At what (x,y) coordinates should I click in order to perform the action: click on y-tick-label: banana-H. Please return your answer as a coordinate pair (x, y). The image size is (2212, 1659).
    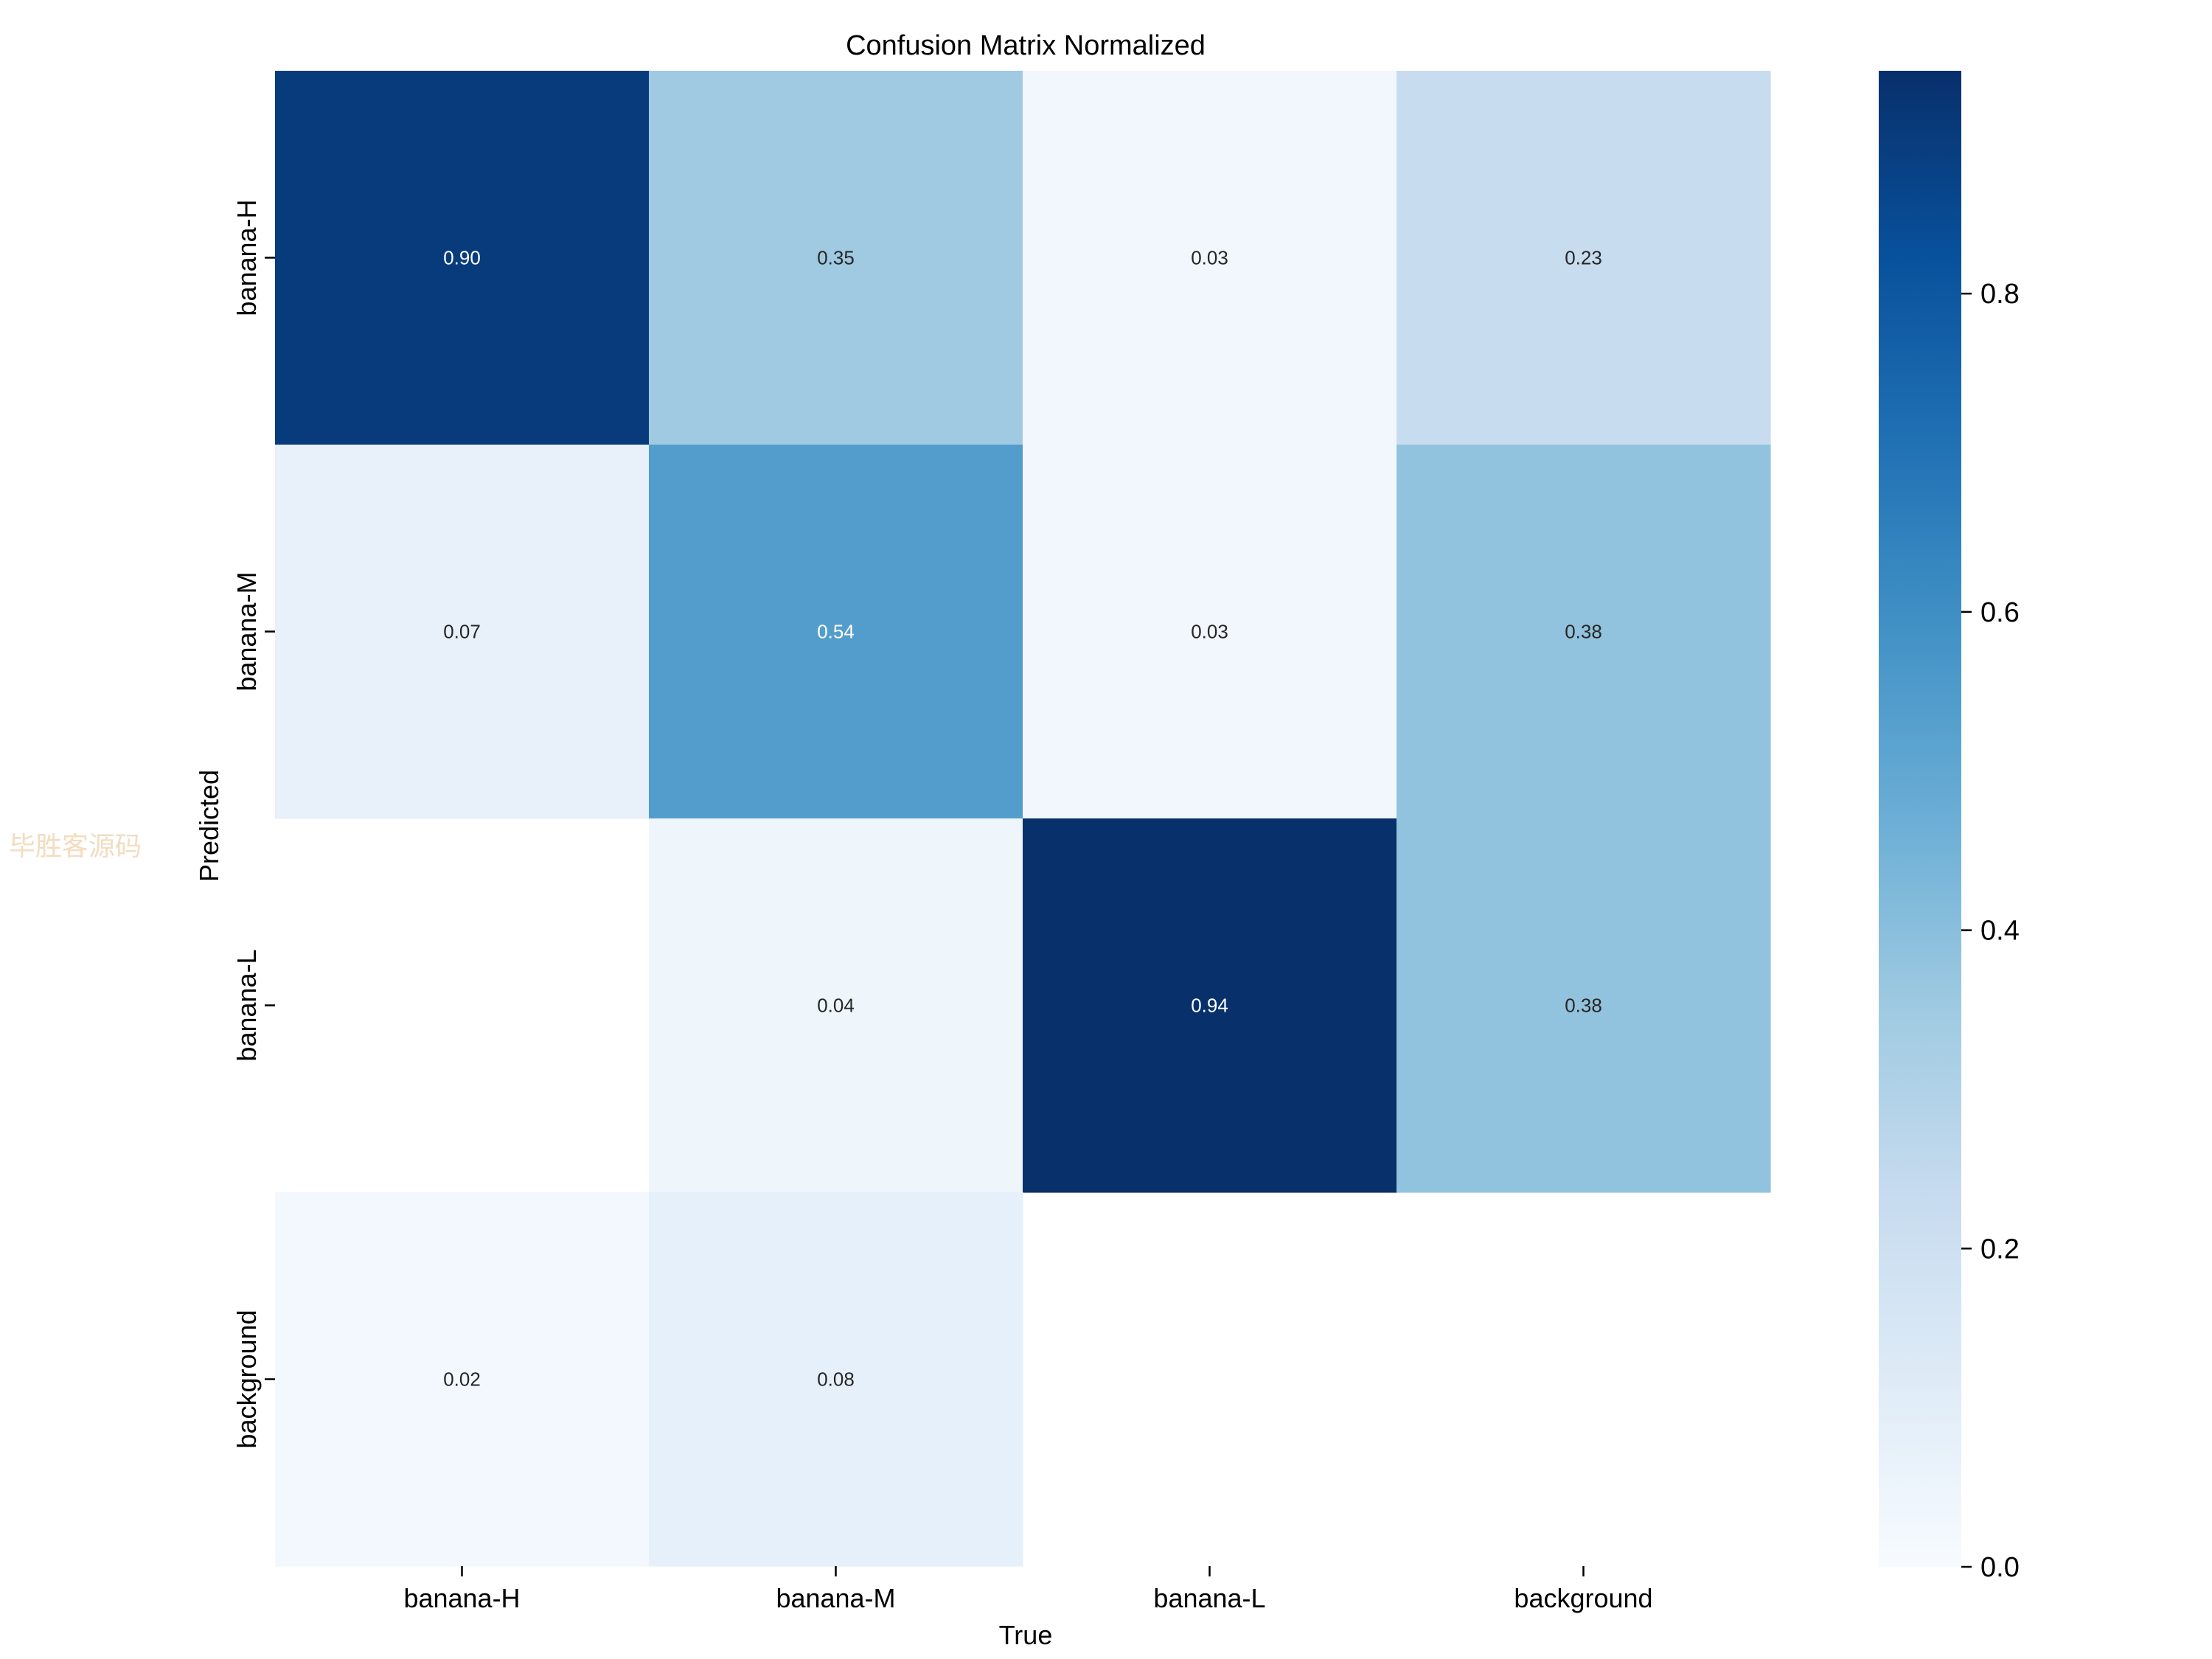
    Looking at the image, I should click on (247, 257).